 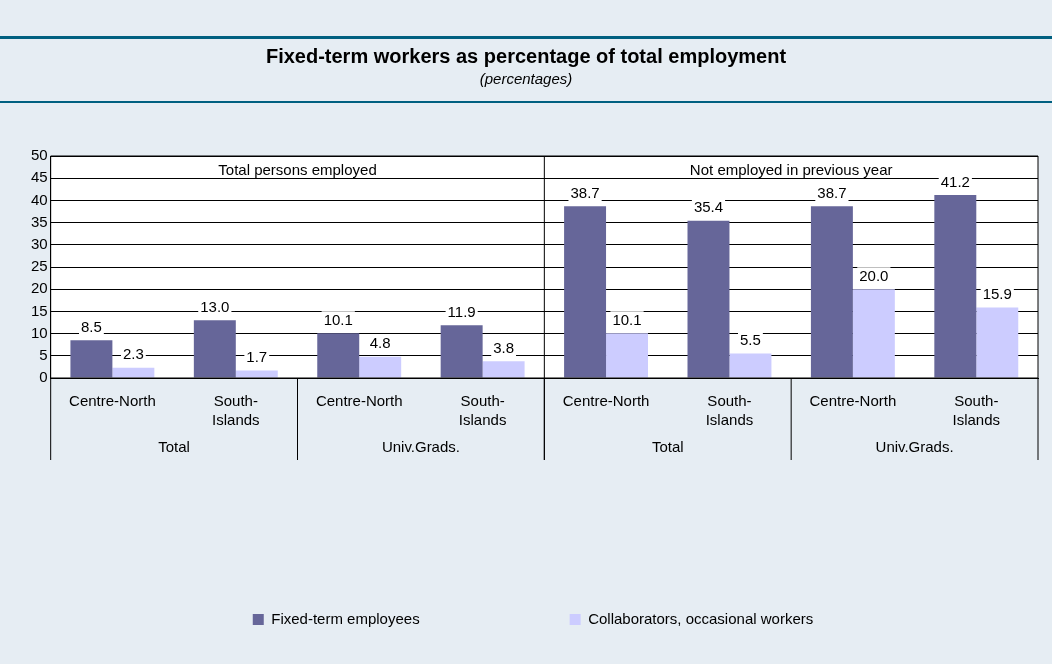 I want to click on y-tick-label: 0, so click(x=43, y=377).